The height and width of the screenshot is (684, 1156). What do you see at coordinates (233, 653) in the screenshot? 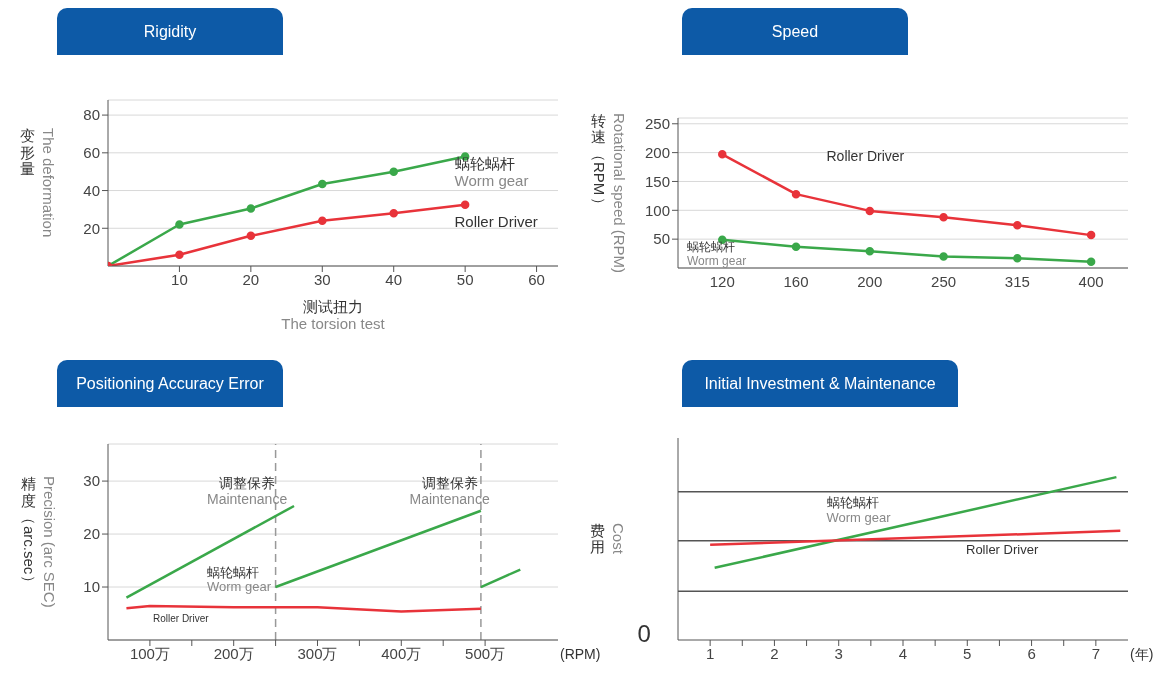
I see `x-tick-label: 200万` at bounding box center [233, 653].